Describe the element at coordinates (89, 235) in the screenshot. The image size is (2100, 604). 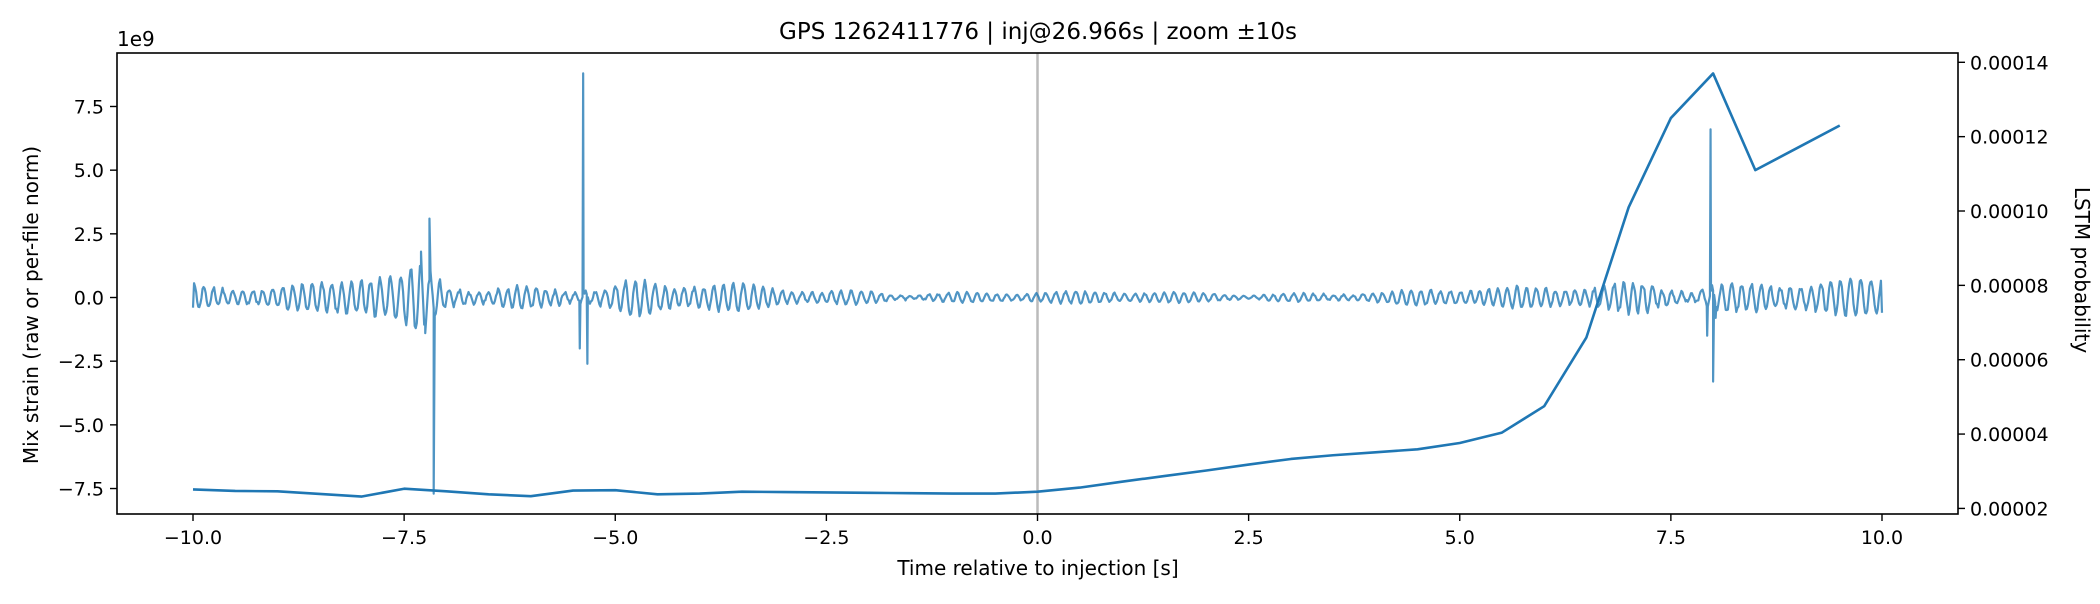
I see `y-left-tick-label: 2.5` at that location.